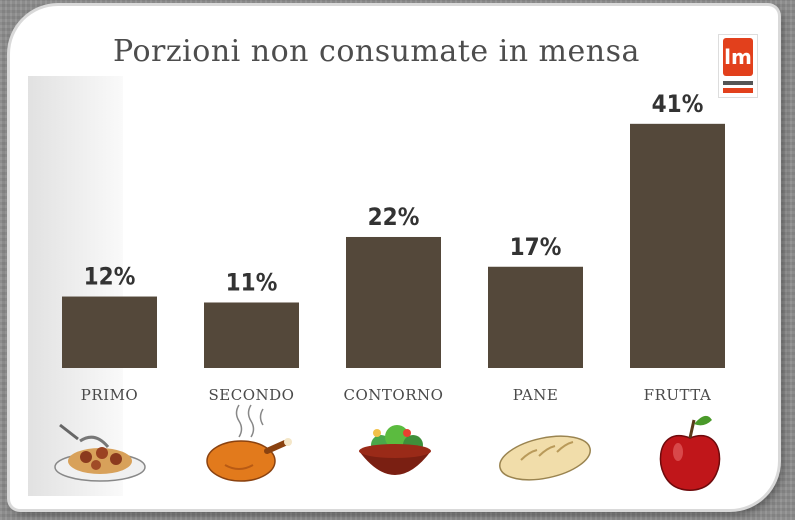  Describe the element at coordinates (109, 332) in the screenshot. I see `bar-primo` at that location.